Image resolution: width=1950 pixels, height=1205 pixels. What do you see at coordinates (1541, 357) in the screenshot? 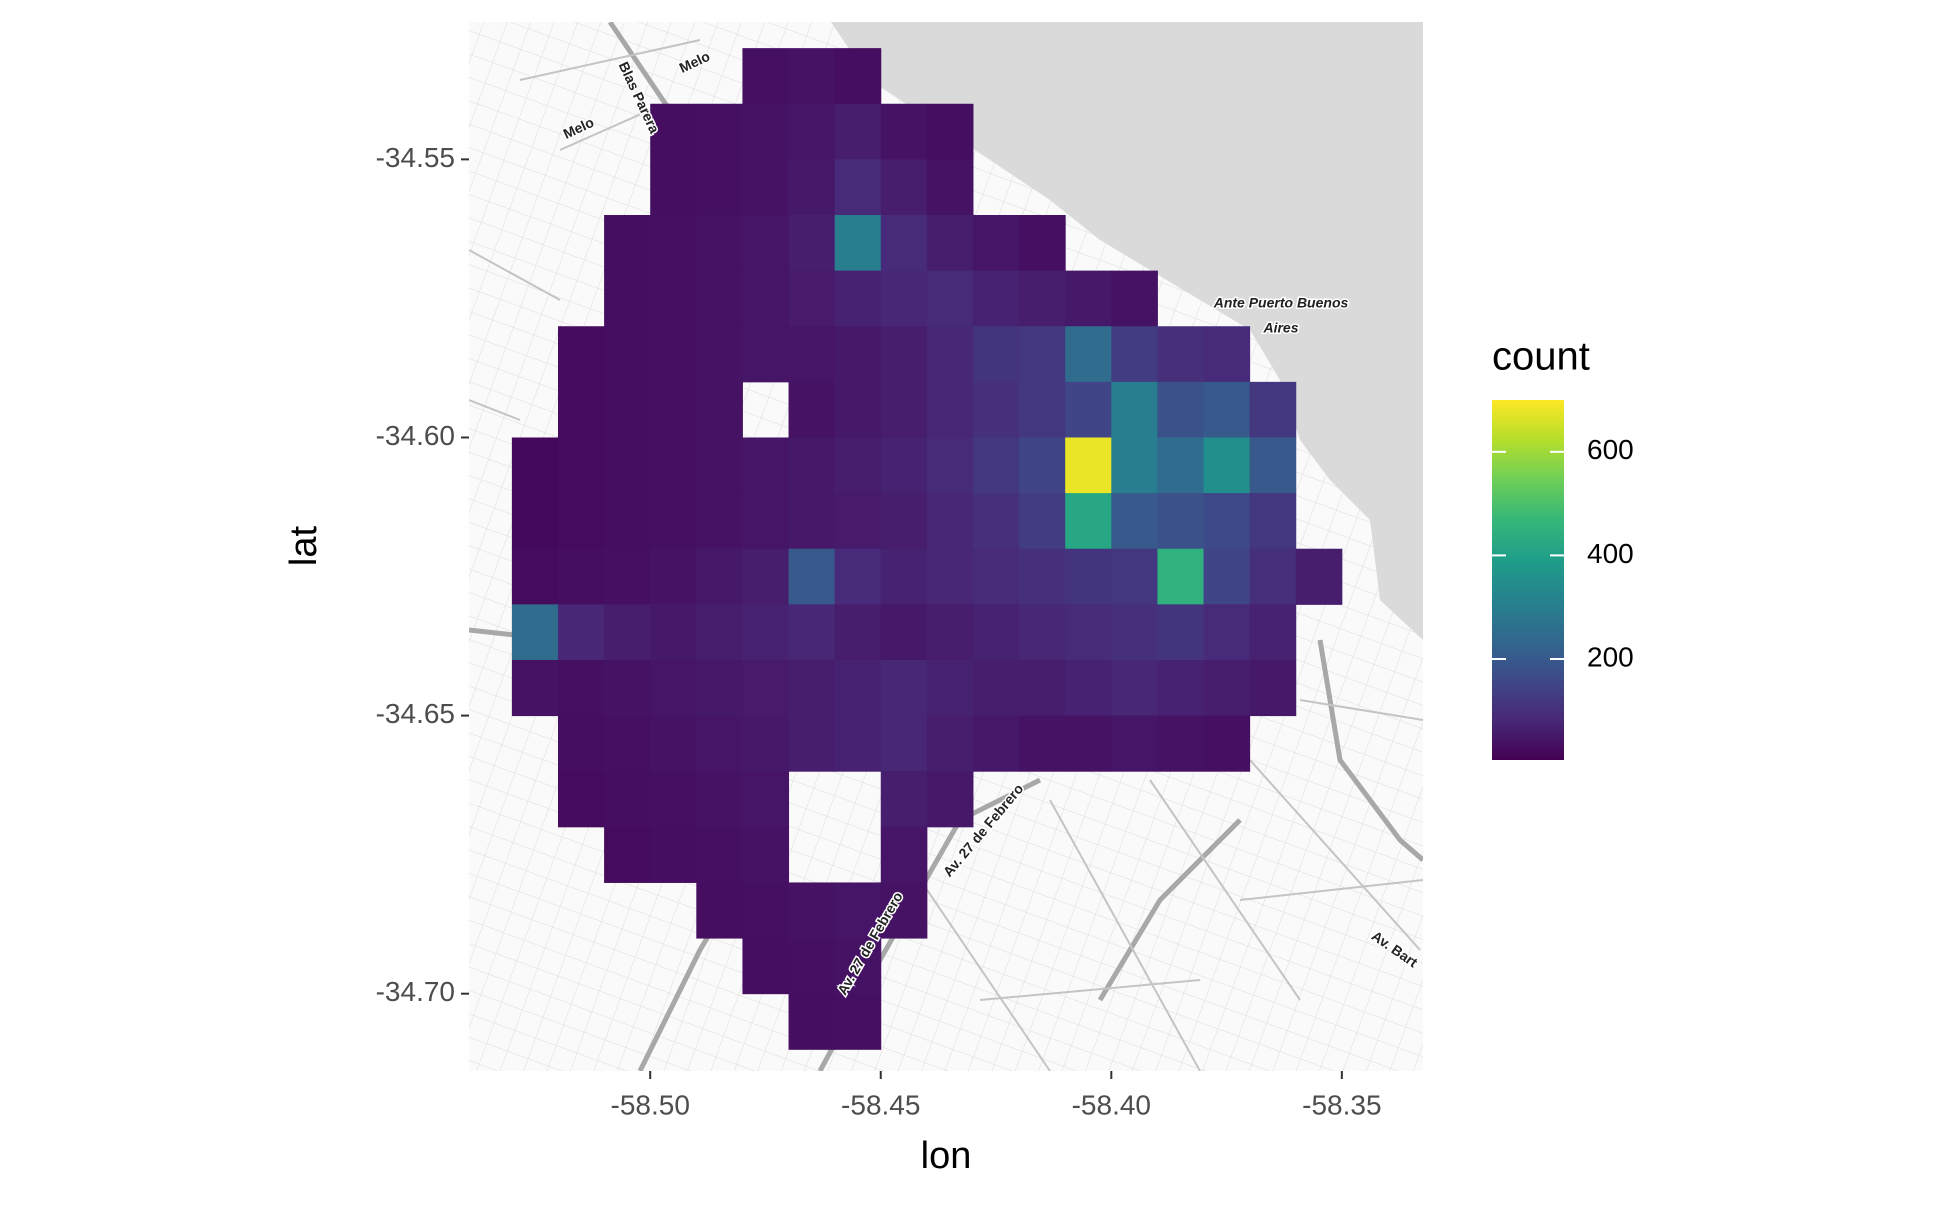
I see `legend-title: count` at bounding box center [1541, 357].